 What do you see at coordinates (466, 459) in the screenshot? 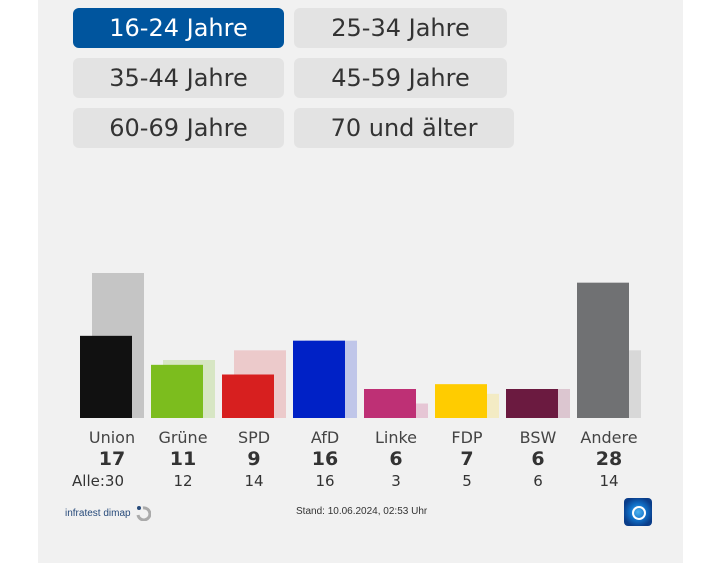
I see `value-label: 7` at bounding box center [466, 459].